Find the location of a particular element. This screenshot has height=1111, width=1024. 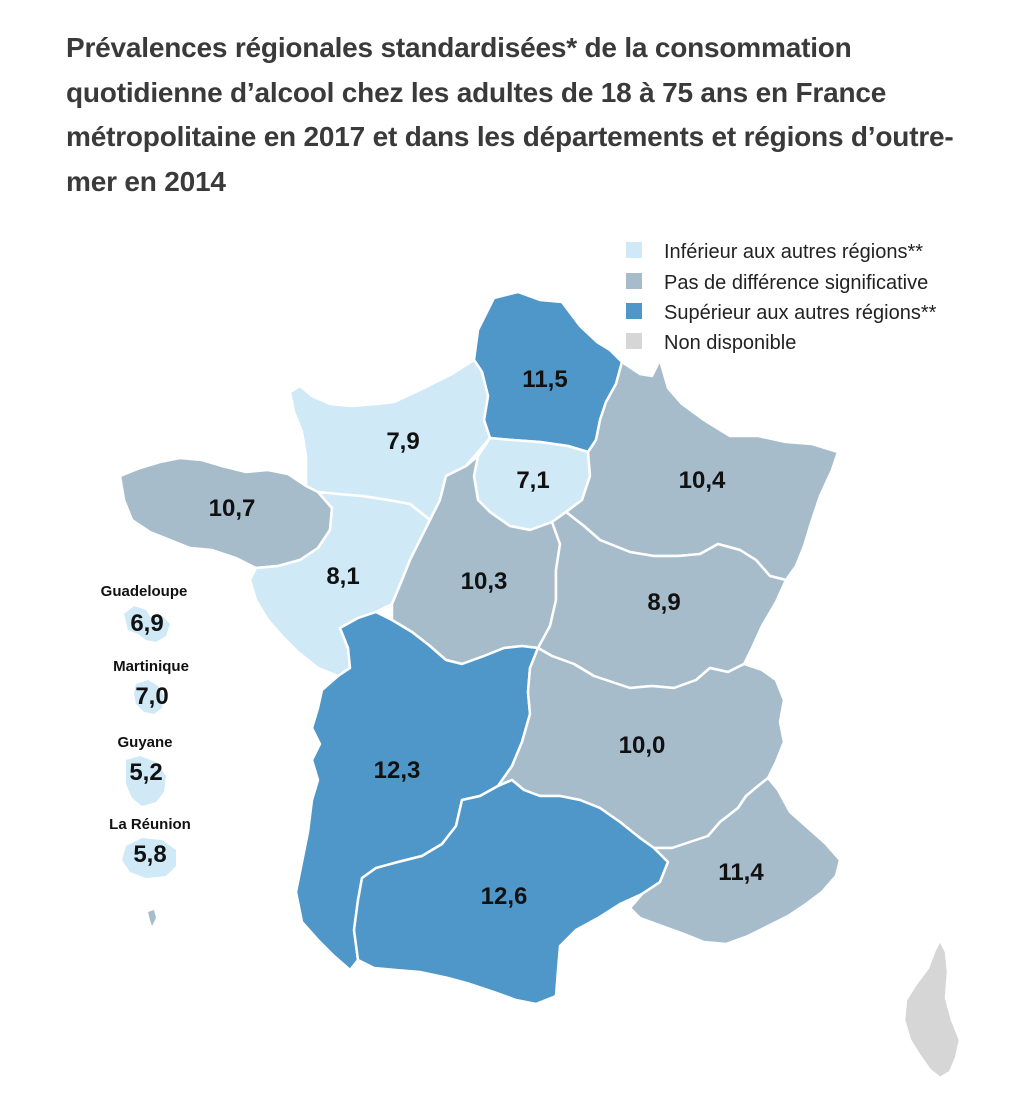

region-value-hauts-de-france: 11,5 is located at coordinates (544, 379).